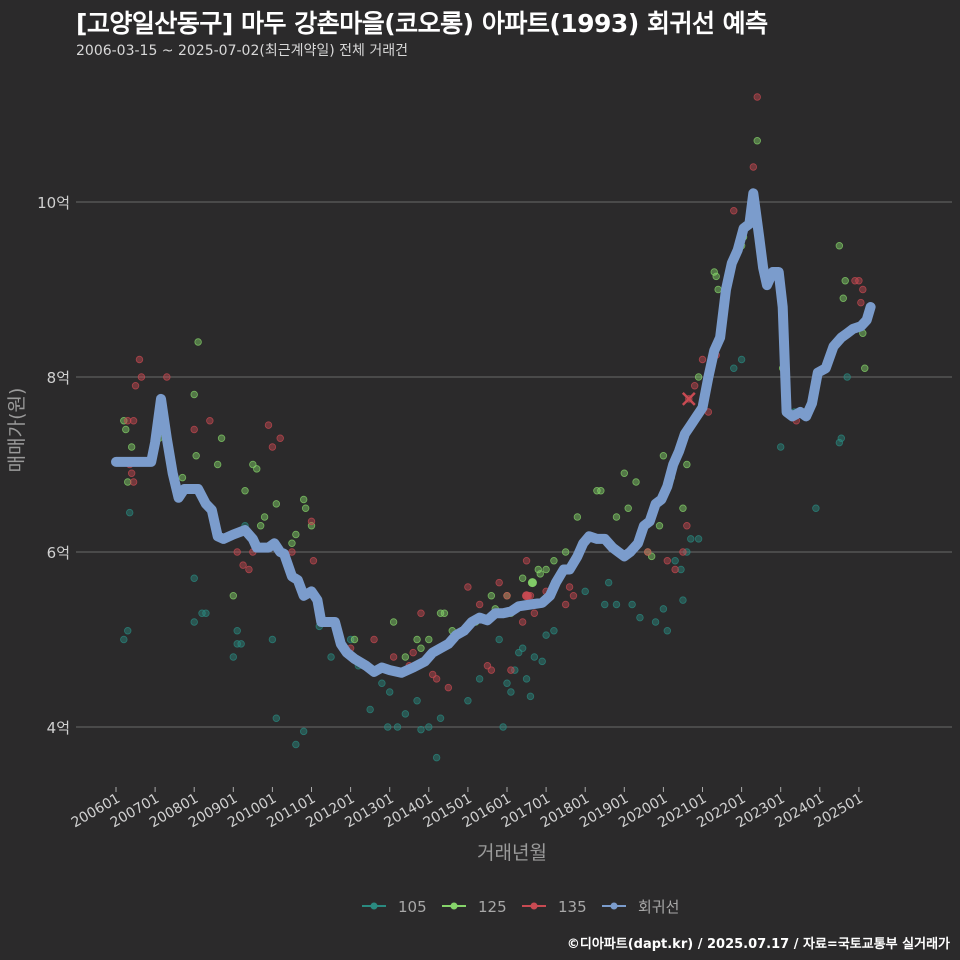 The height and width of the screenshot is (960, 960). I want to click on latest-point-marker, so click(688, 398).